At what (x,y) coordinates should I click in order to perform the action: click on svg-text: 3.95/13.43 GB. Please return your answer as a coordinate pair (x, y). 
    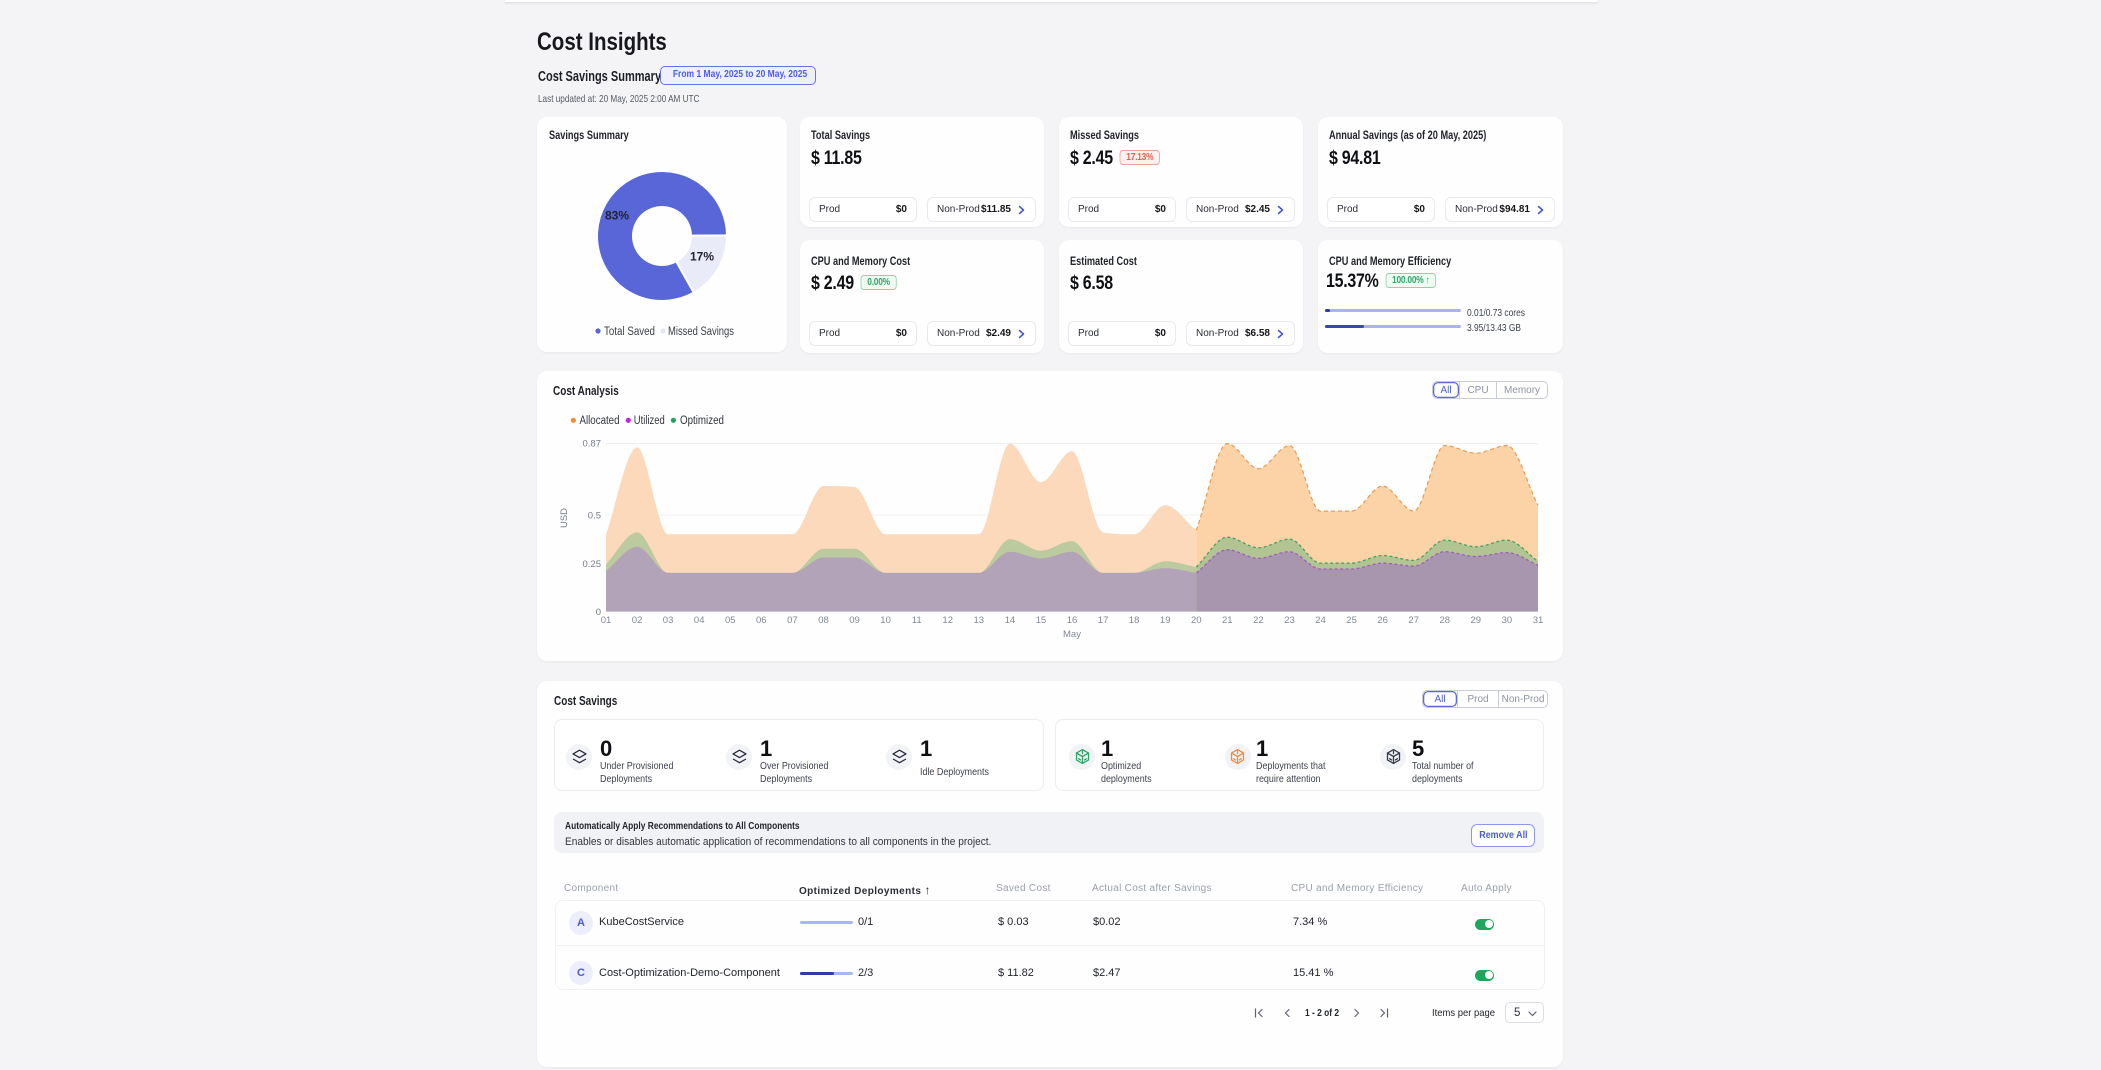
    Looking at the image, I should click on (1494, 328).